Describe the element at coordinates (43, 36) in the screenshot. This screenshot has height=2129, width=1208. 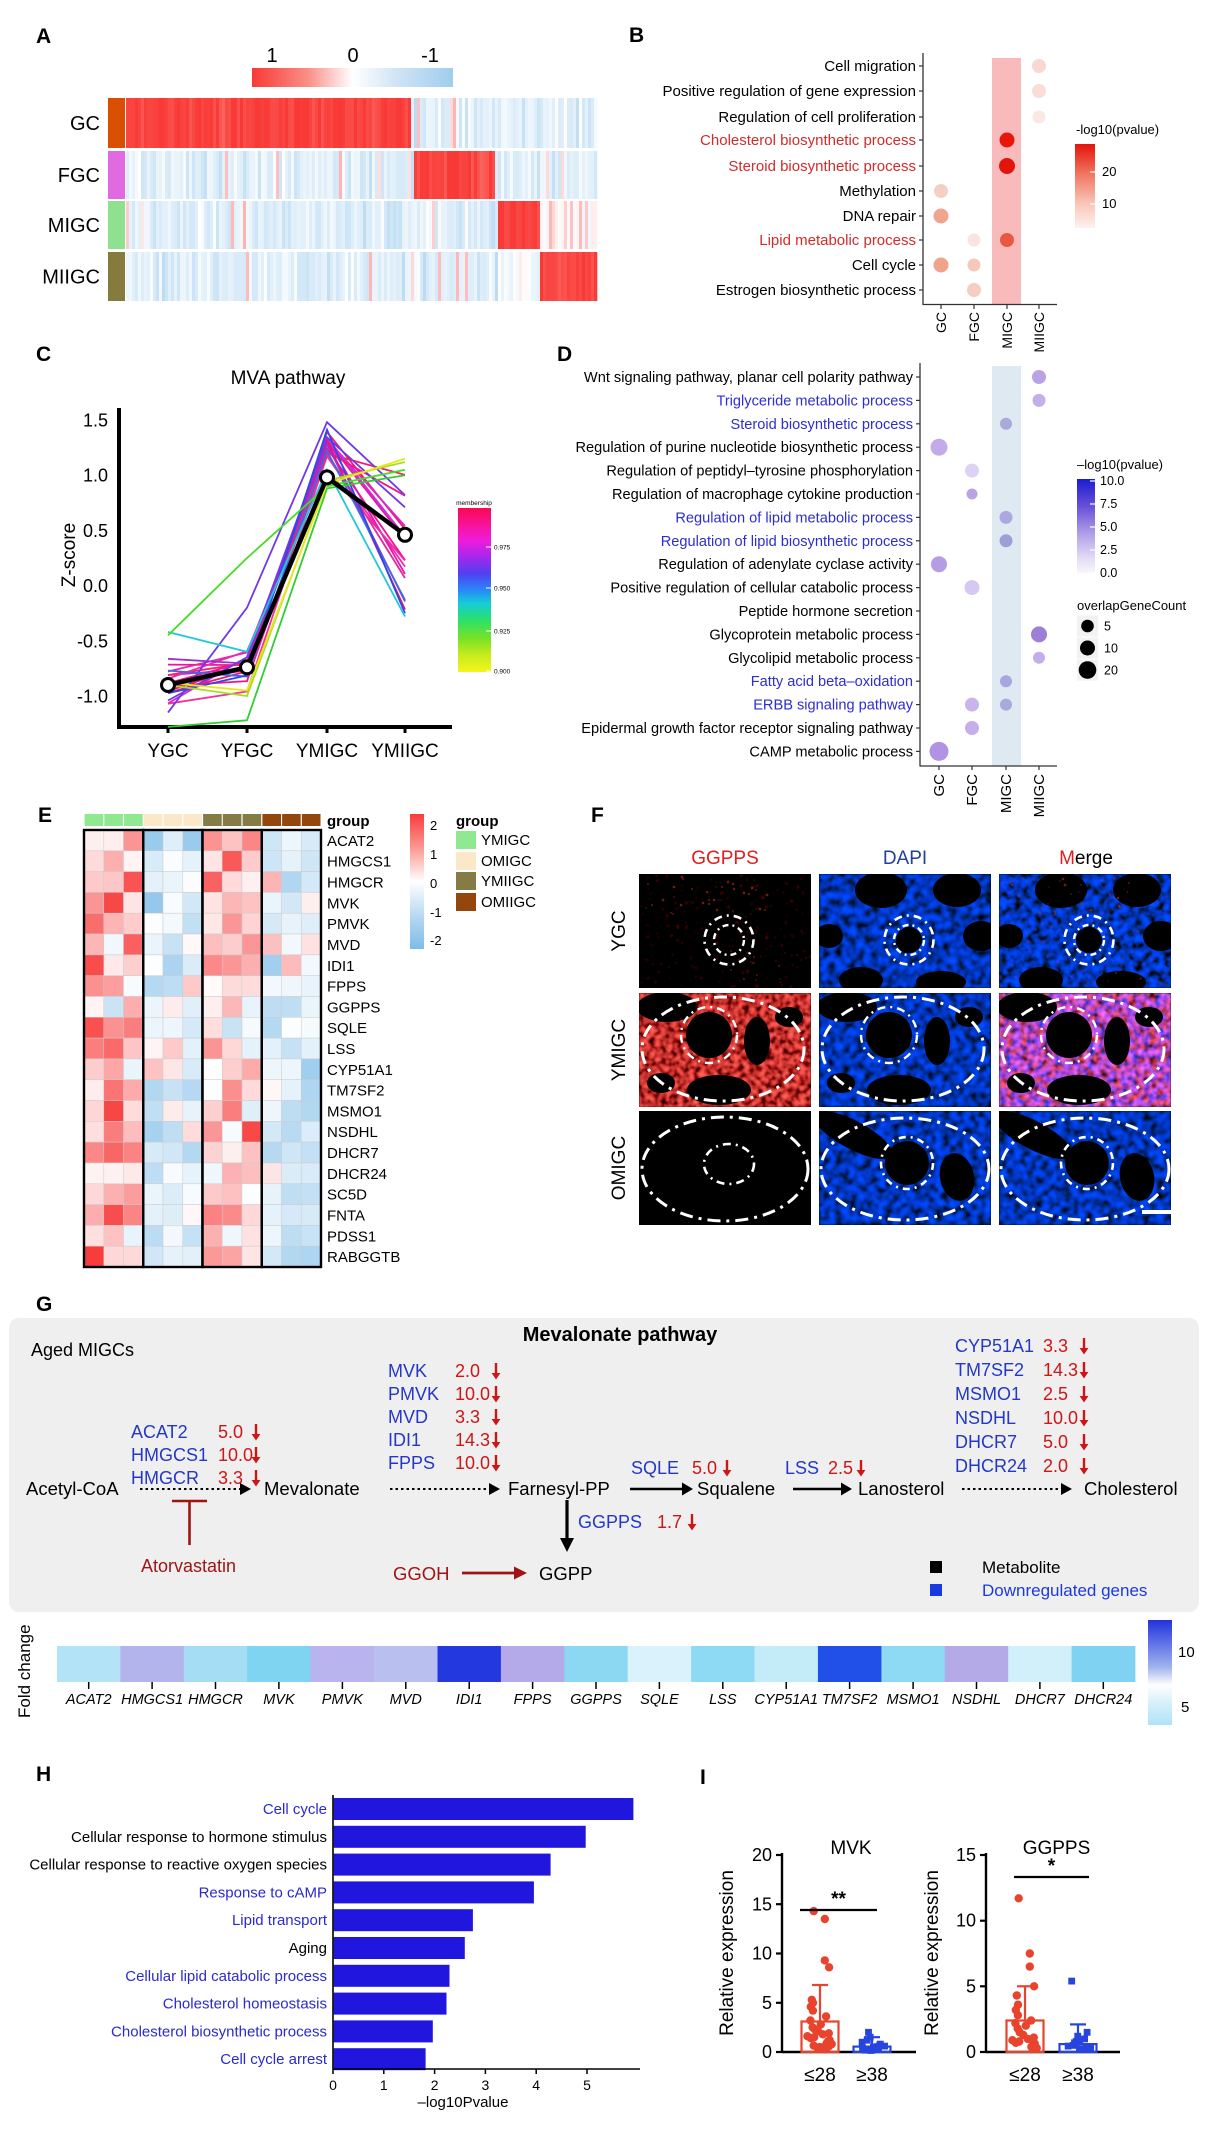
I see `svg-text: A` at that location.